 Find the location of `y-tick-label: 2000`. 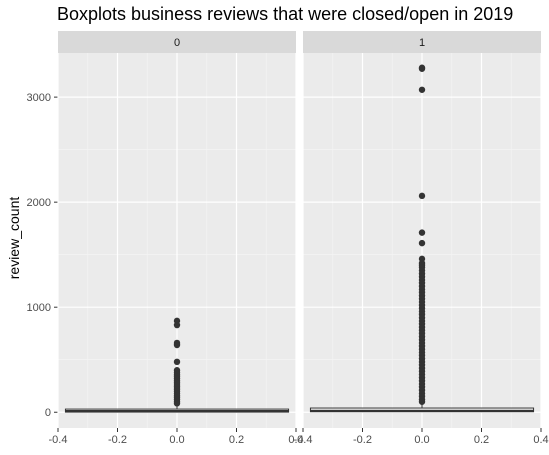

y-tick-label: 2000 is located at coordinates (39, 203).